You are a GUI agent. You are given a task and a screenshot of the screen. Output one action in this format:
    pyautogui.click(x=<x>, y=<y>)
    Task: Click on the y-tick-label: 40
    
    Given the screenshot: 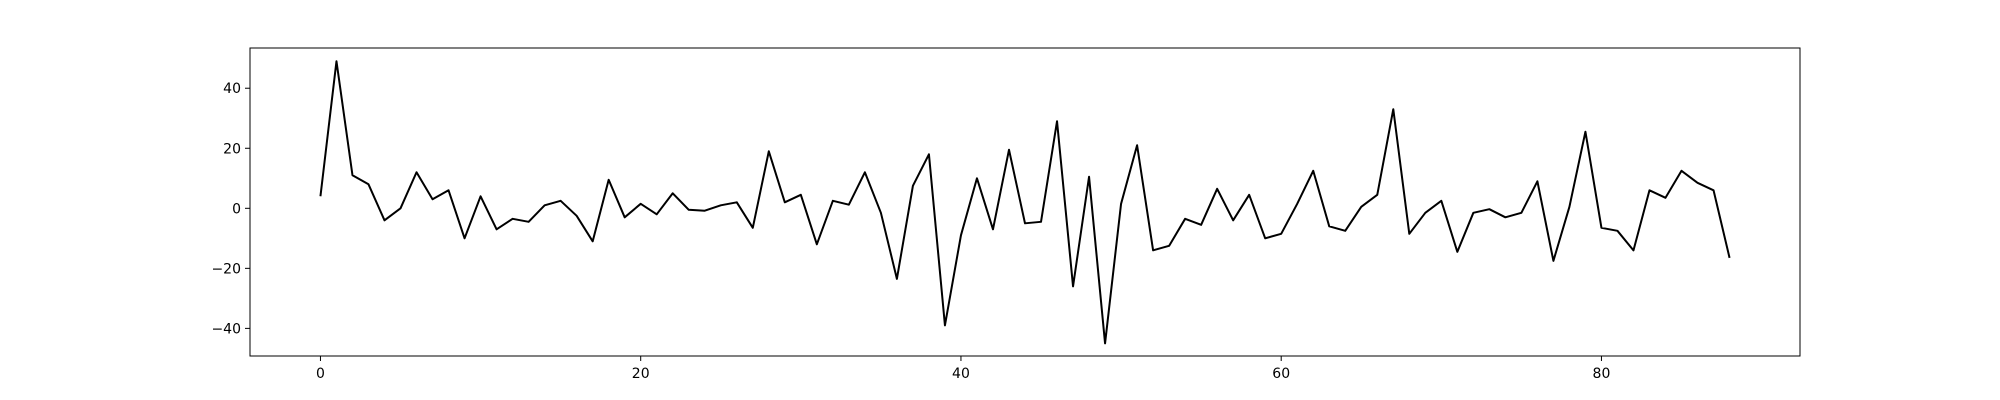 What is the action you would take?
    pyautogui.click(x=232, y=89)
    